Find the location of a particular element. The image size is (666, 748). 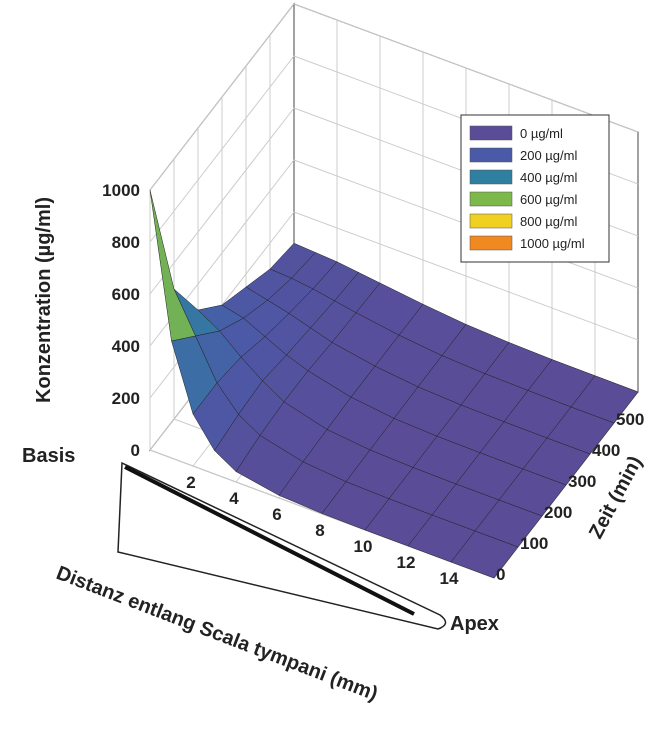

annotation: Basis is located at coordinates (48, 456).